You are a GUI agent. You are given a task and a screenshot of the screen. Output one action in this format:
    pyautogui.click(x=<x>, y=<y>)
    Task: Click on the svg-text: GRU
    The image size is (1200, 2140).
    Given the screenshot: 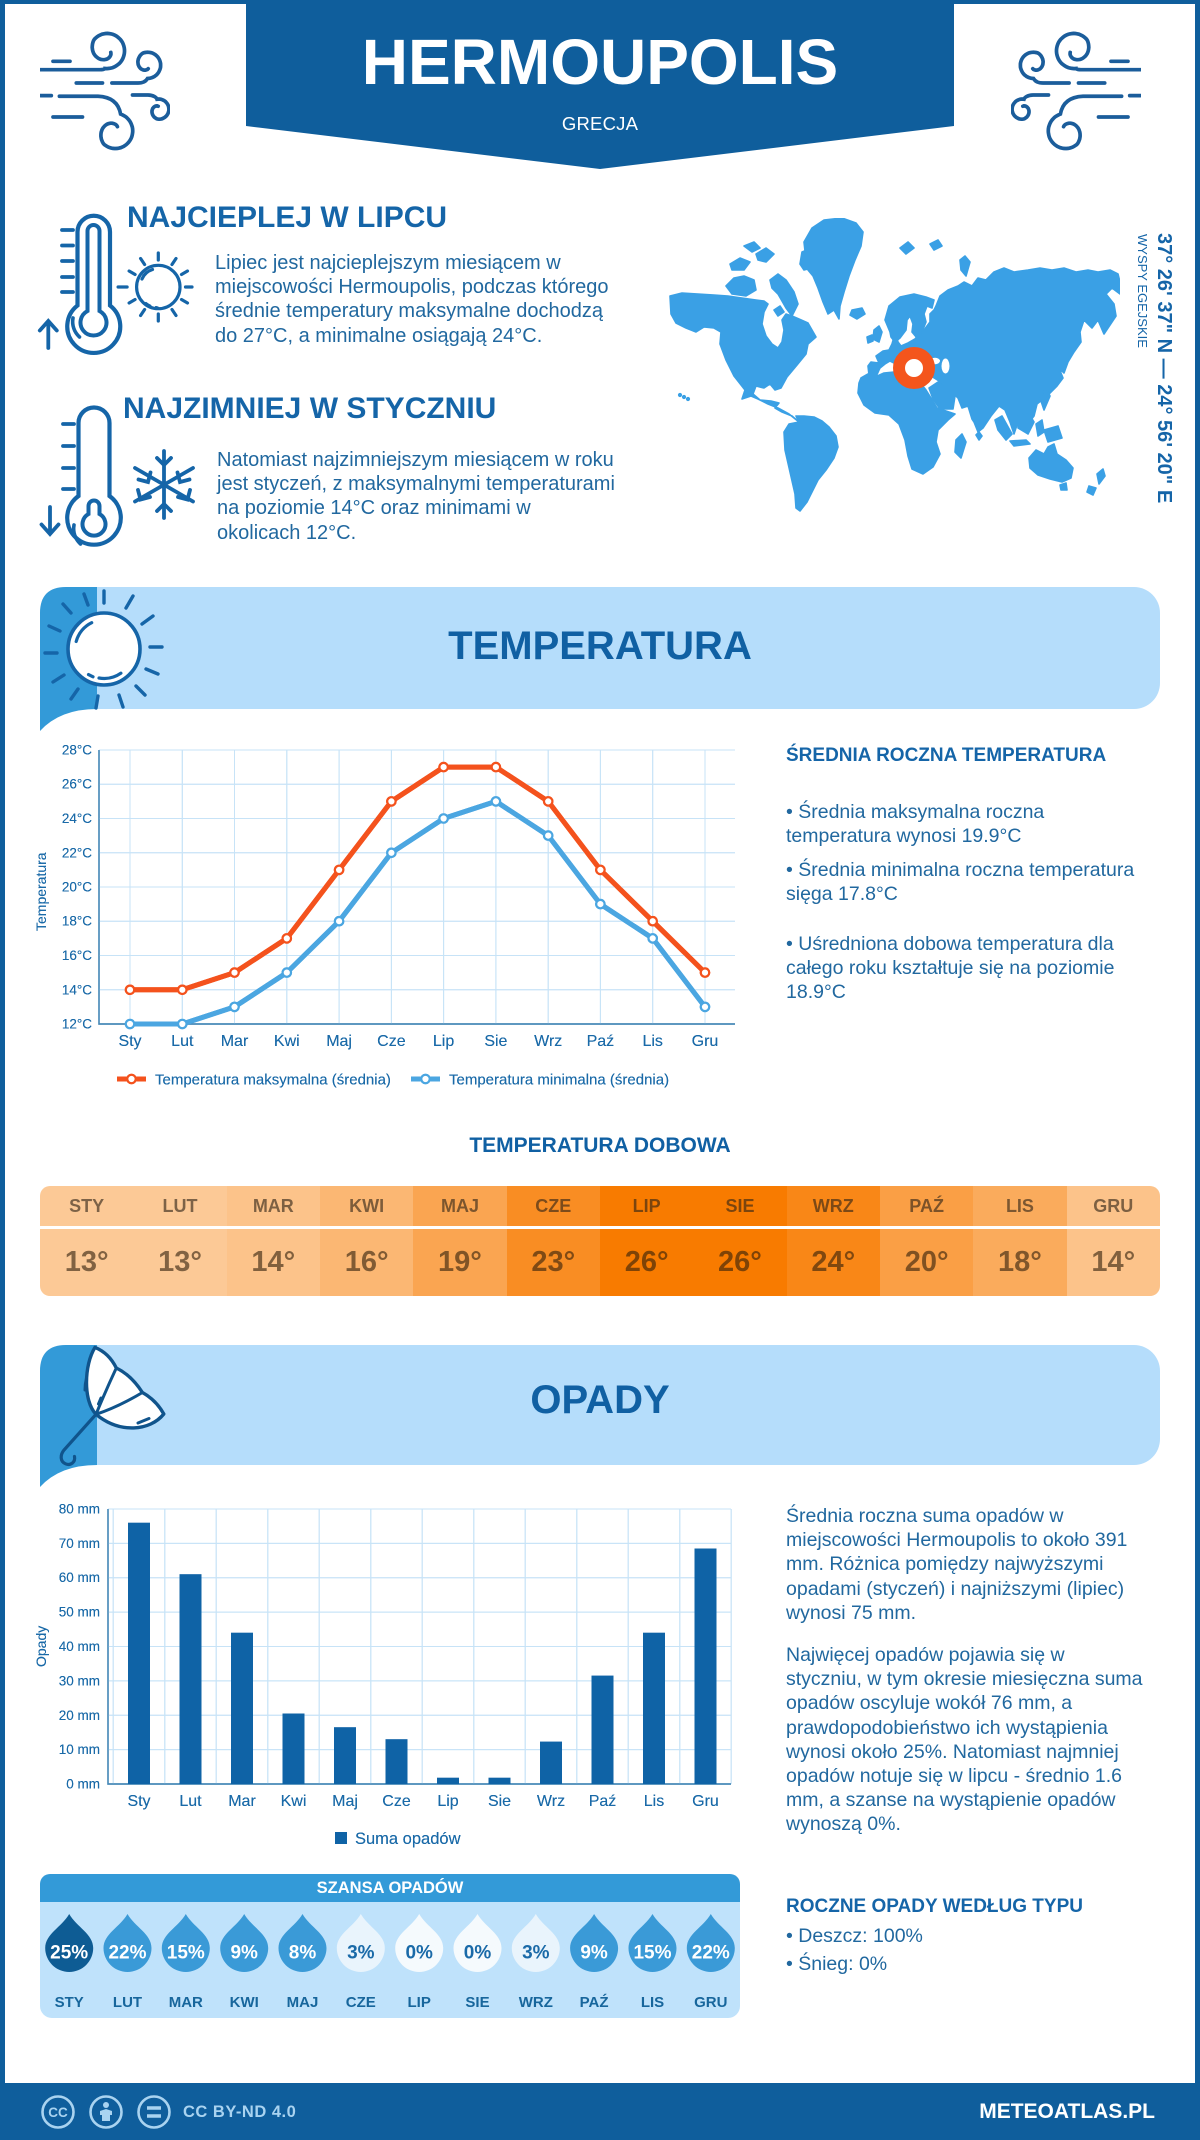 What is the action you would take?
    pyautogui.click(x=710, y=2002)
    